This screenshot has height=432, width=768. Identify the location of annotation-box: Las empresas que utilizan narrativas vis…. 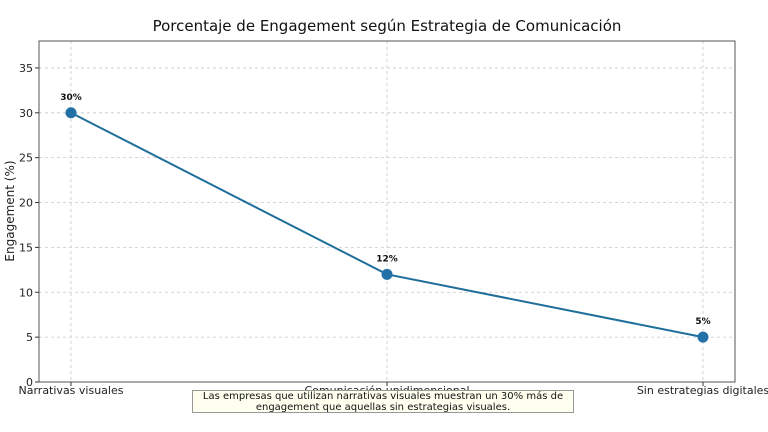
(383, 401).